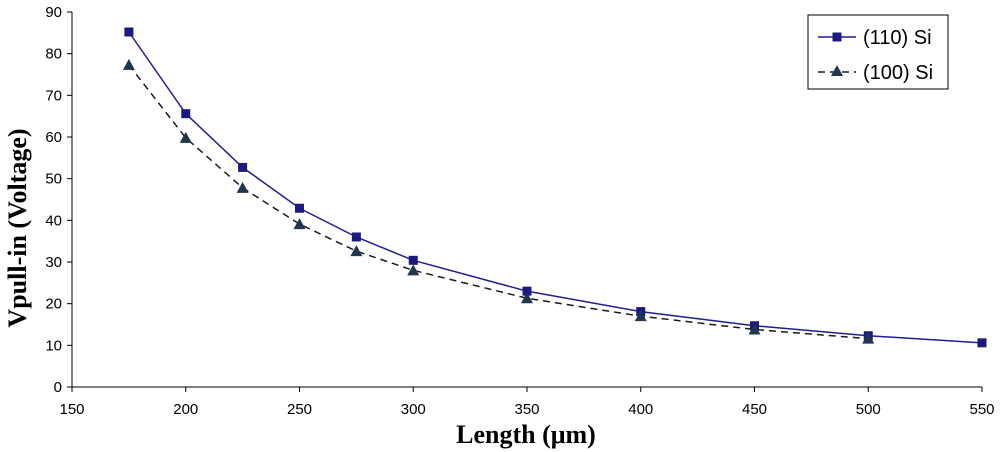 The width and height of the screenshot is (1000, 452). I want to click on y-tick-label: 40, so click(53, 220).